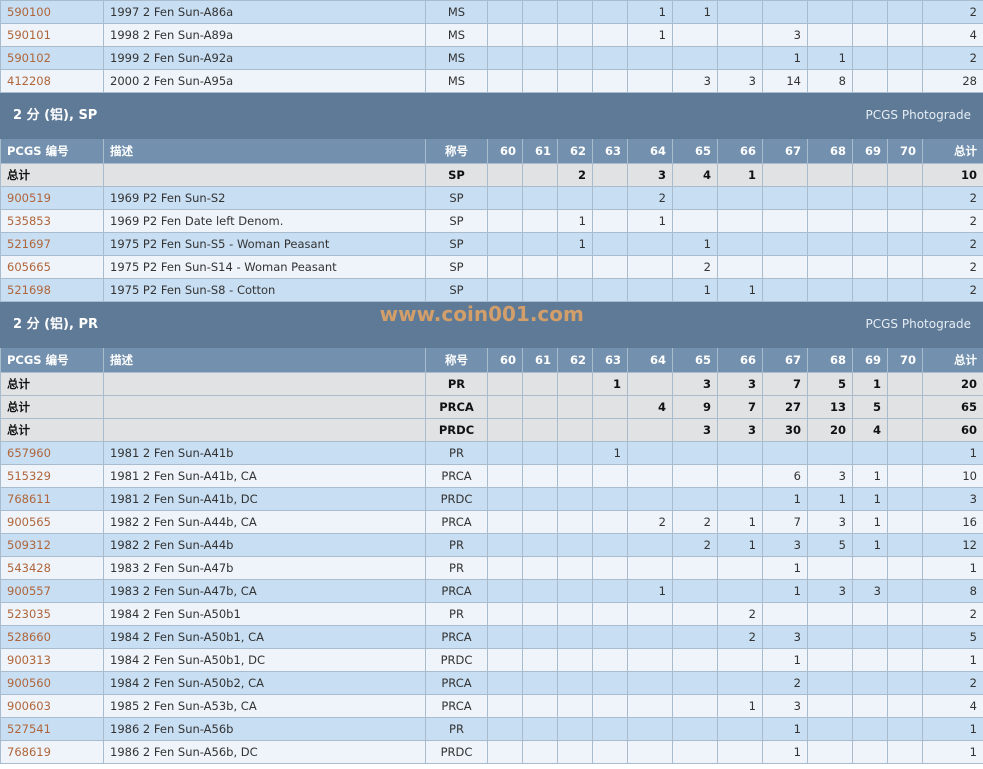  What do you see at coordinates (264, 729) in the screenshot?
I see `description-cell: 1986 2 Fen Sun-A56b` at bounding box center [264, 729].